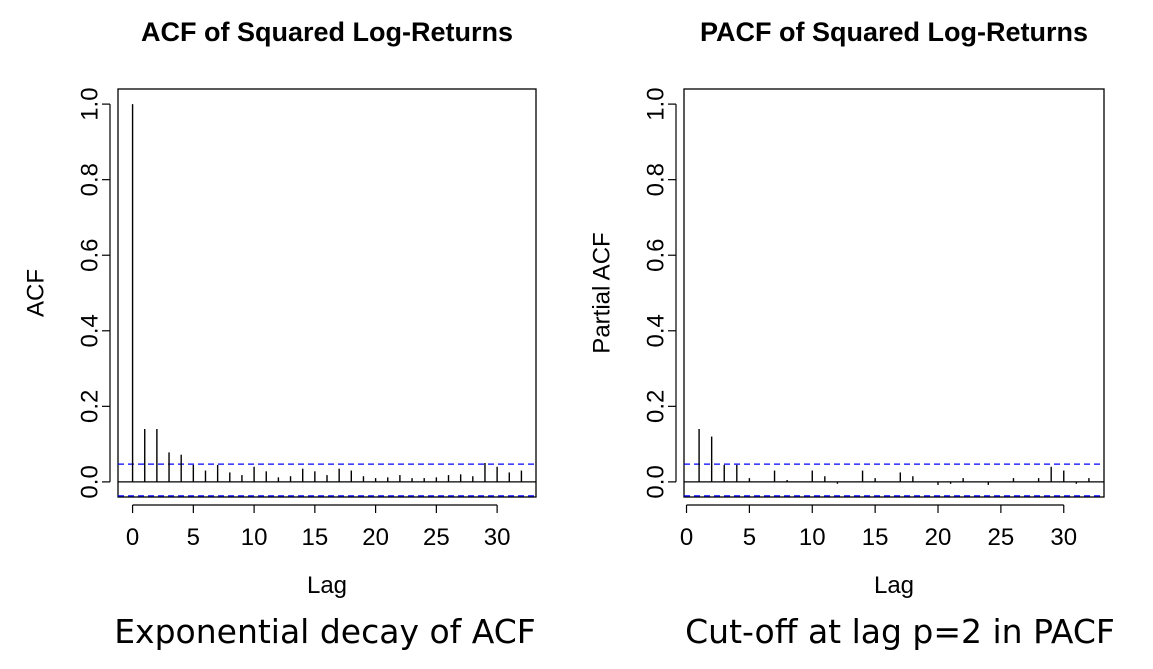 The image size is (1153, 669). What do you see at coordinates (686, 537) in the screenshot?
I see `pacf-x-tick-label-0: 0` at bounding box center [686, 537].